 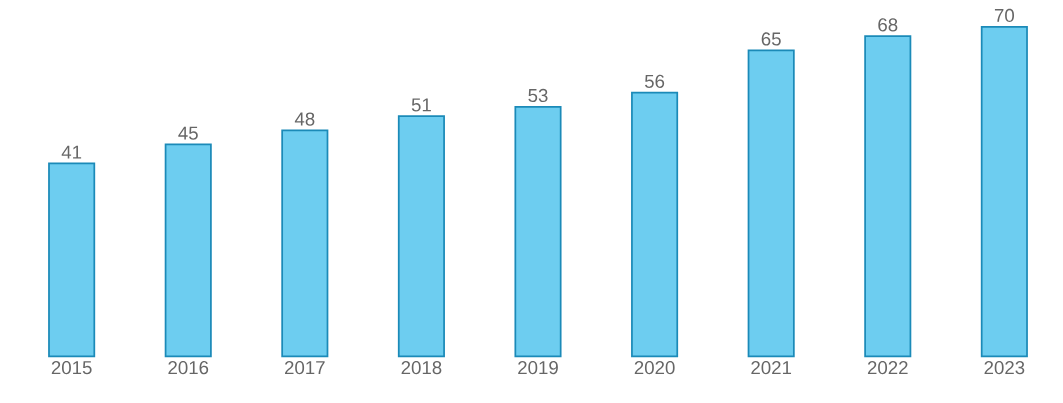 I want to click on x-tick-label: 2021, so click(x=771, y=368).